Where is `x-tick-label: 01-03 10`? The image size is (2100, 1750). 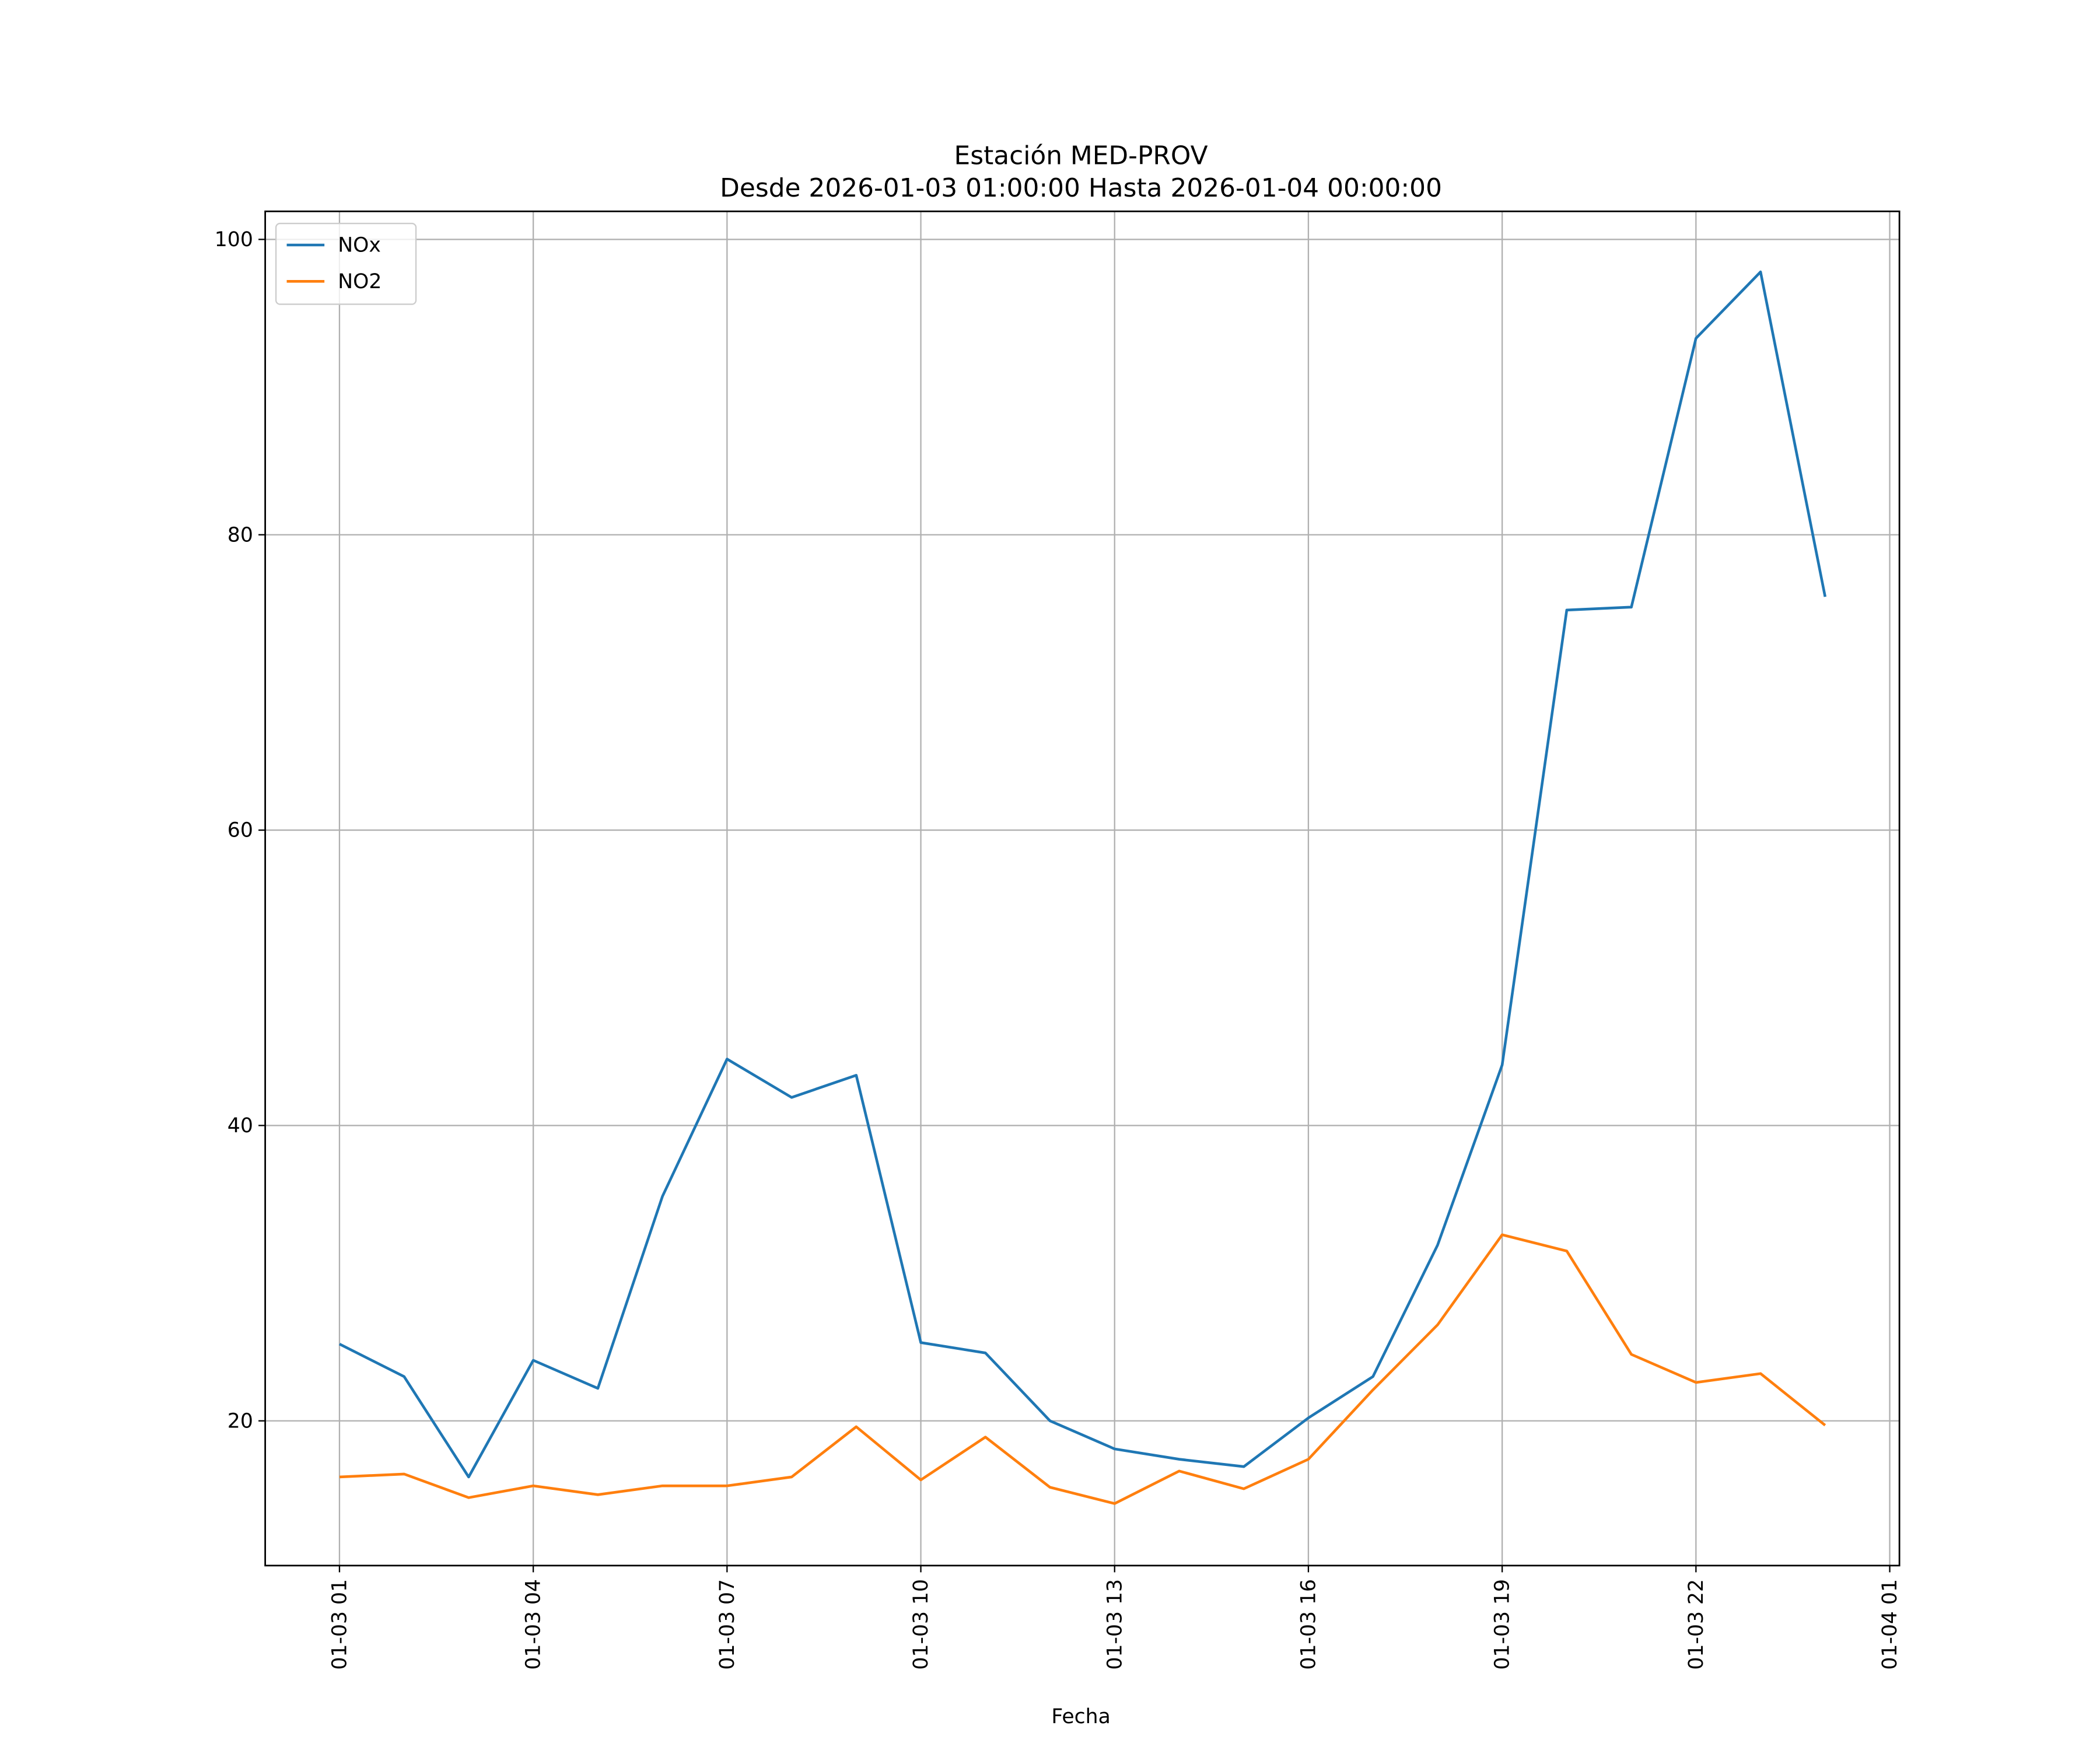
x-tick-label: 01-03 10 is located at coordinates (921, 1624).